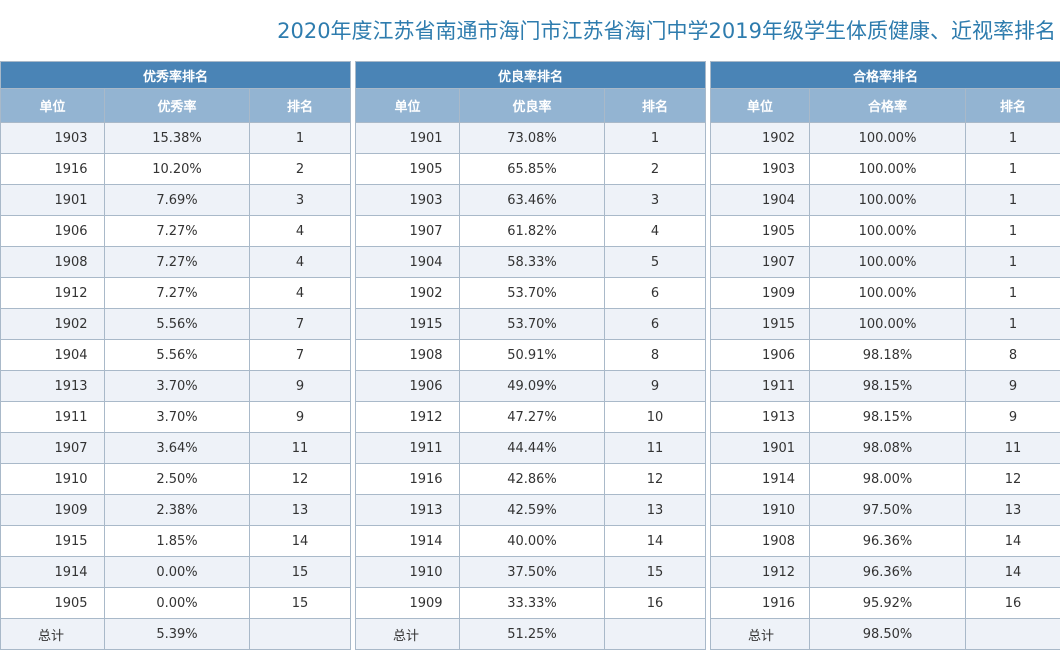  I want to click on table-row: 1908 7.27% 4, so click(176, 262).